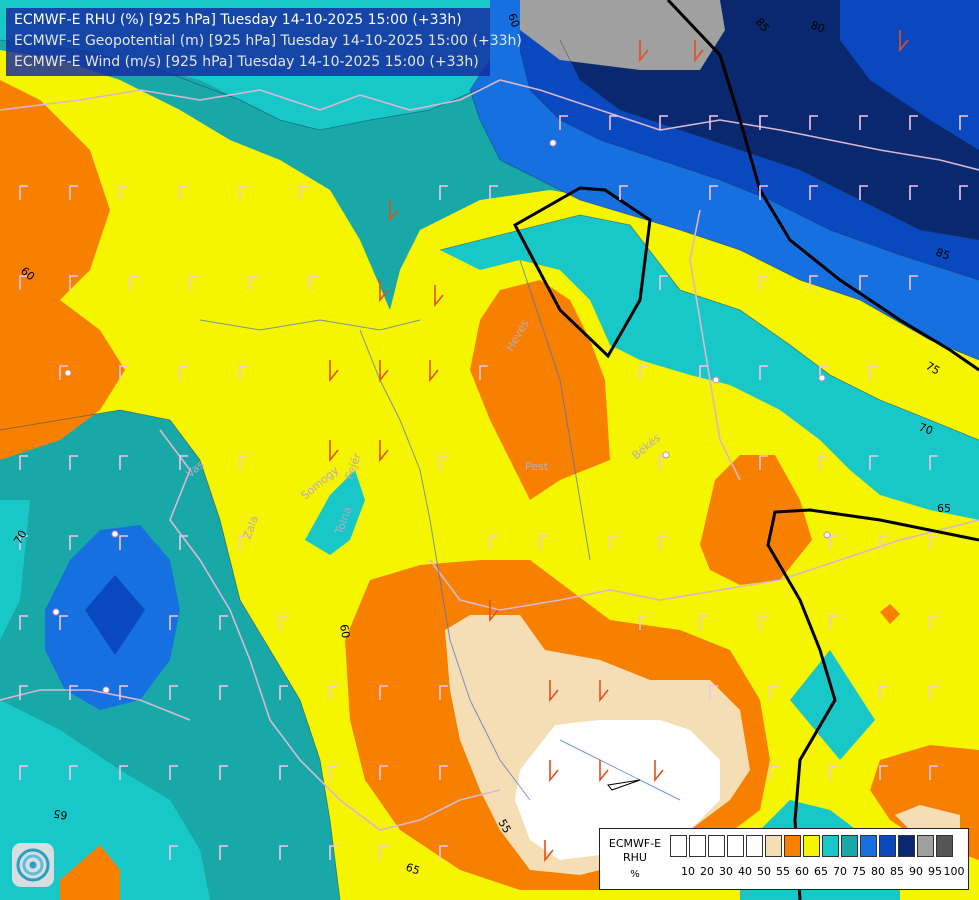  What do you see at coordinates (335, 512) in the screenshot?
I see `rh-band-70-75-center` at bounding box center [335, 512].